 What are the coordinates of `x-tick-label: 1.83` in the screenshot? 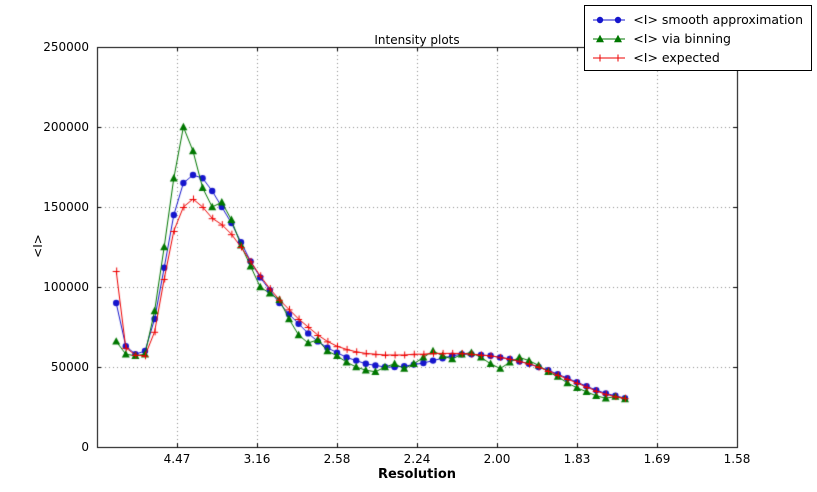 It's located at (577, 459).